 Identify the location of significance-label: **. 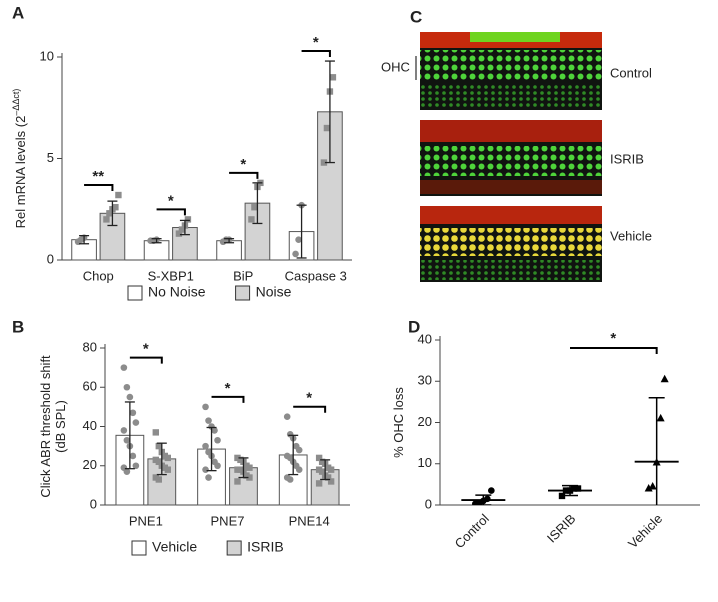
(98, 176).